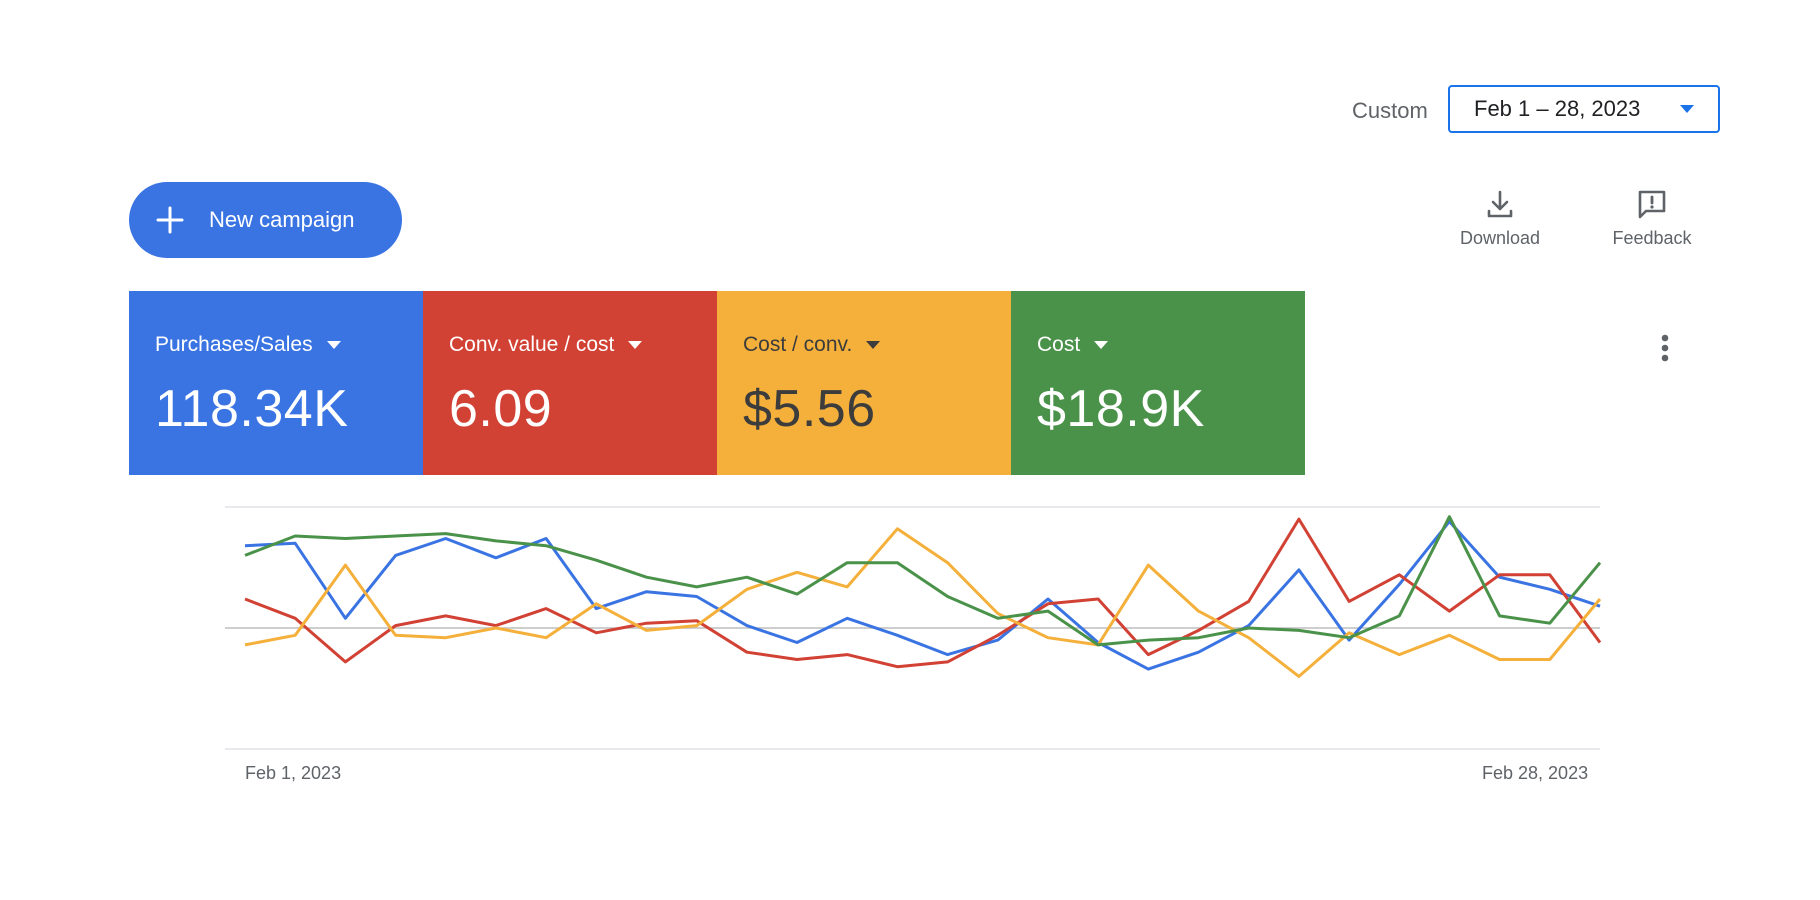  I want to click on date-range-picker: Feb 1 – 28, 2023, so click(1584, 109).